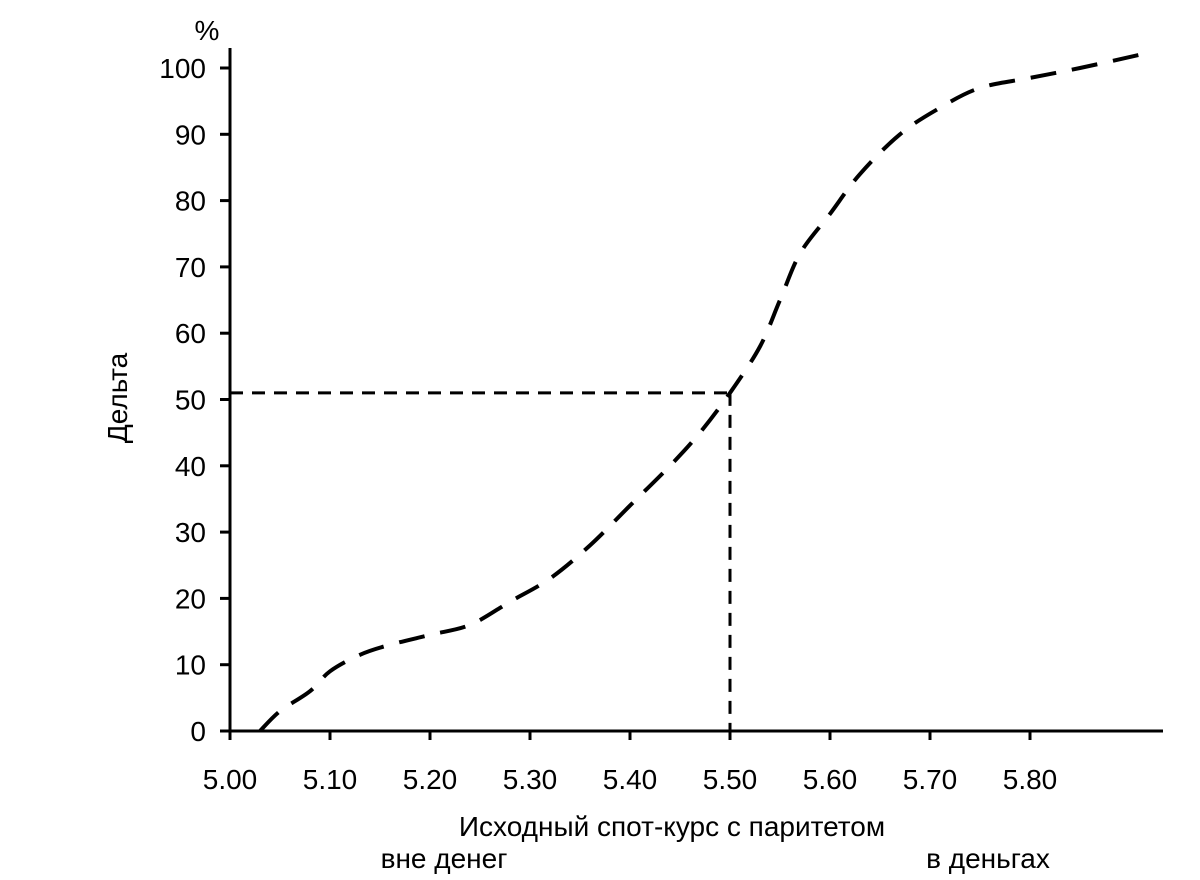 The height and width of the screenshot is (880, 1200). What do you see at coordinates (630, 763) in the screenshot?
I see `x-ticks: 5.00 5.10 5.20 5.30 5.40 5.50 5.60 5.70 5.80` at bounding box center [630, 763].